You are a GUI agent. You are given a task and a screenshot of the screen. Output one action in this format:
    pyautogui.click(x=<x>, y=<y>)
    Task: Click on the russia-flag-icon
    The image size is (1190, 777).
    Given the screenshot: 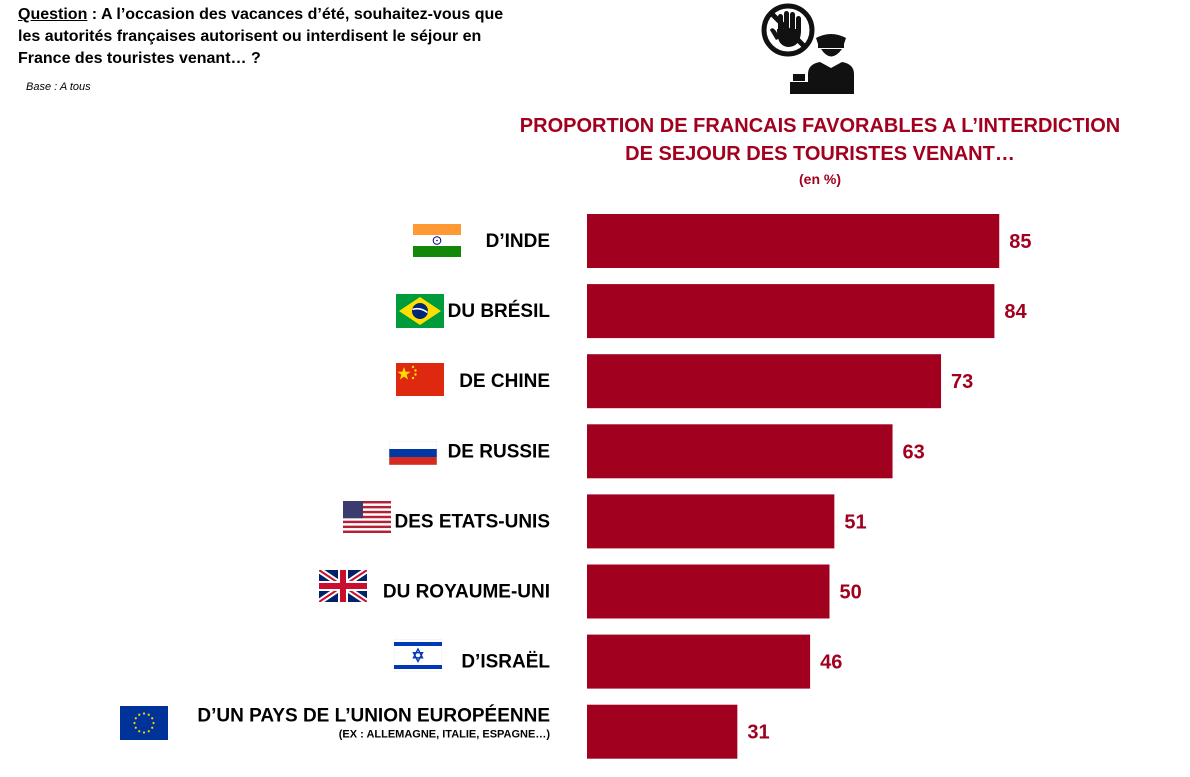 What is the action you would take?
    pyautogui.click(x=413, y=455)
    